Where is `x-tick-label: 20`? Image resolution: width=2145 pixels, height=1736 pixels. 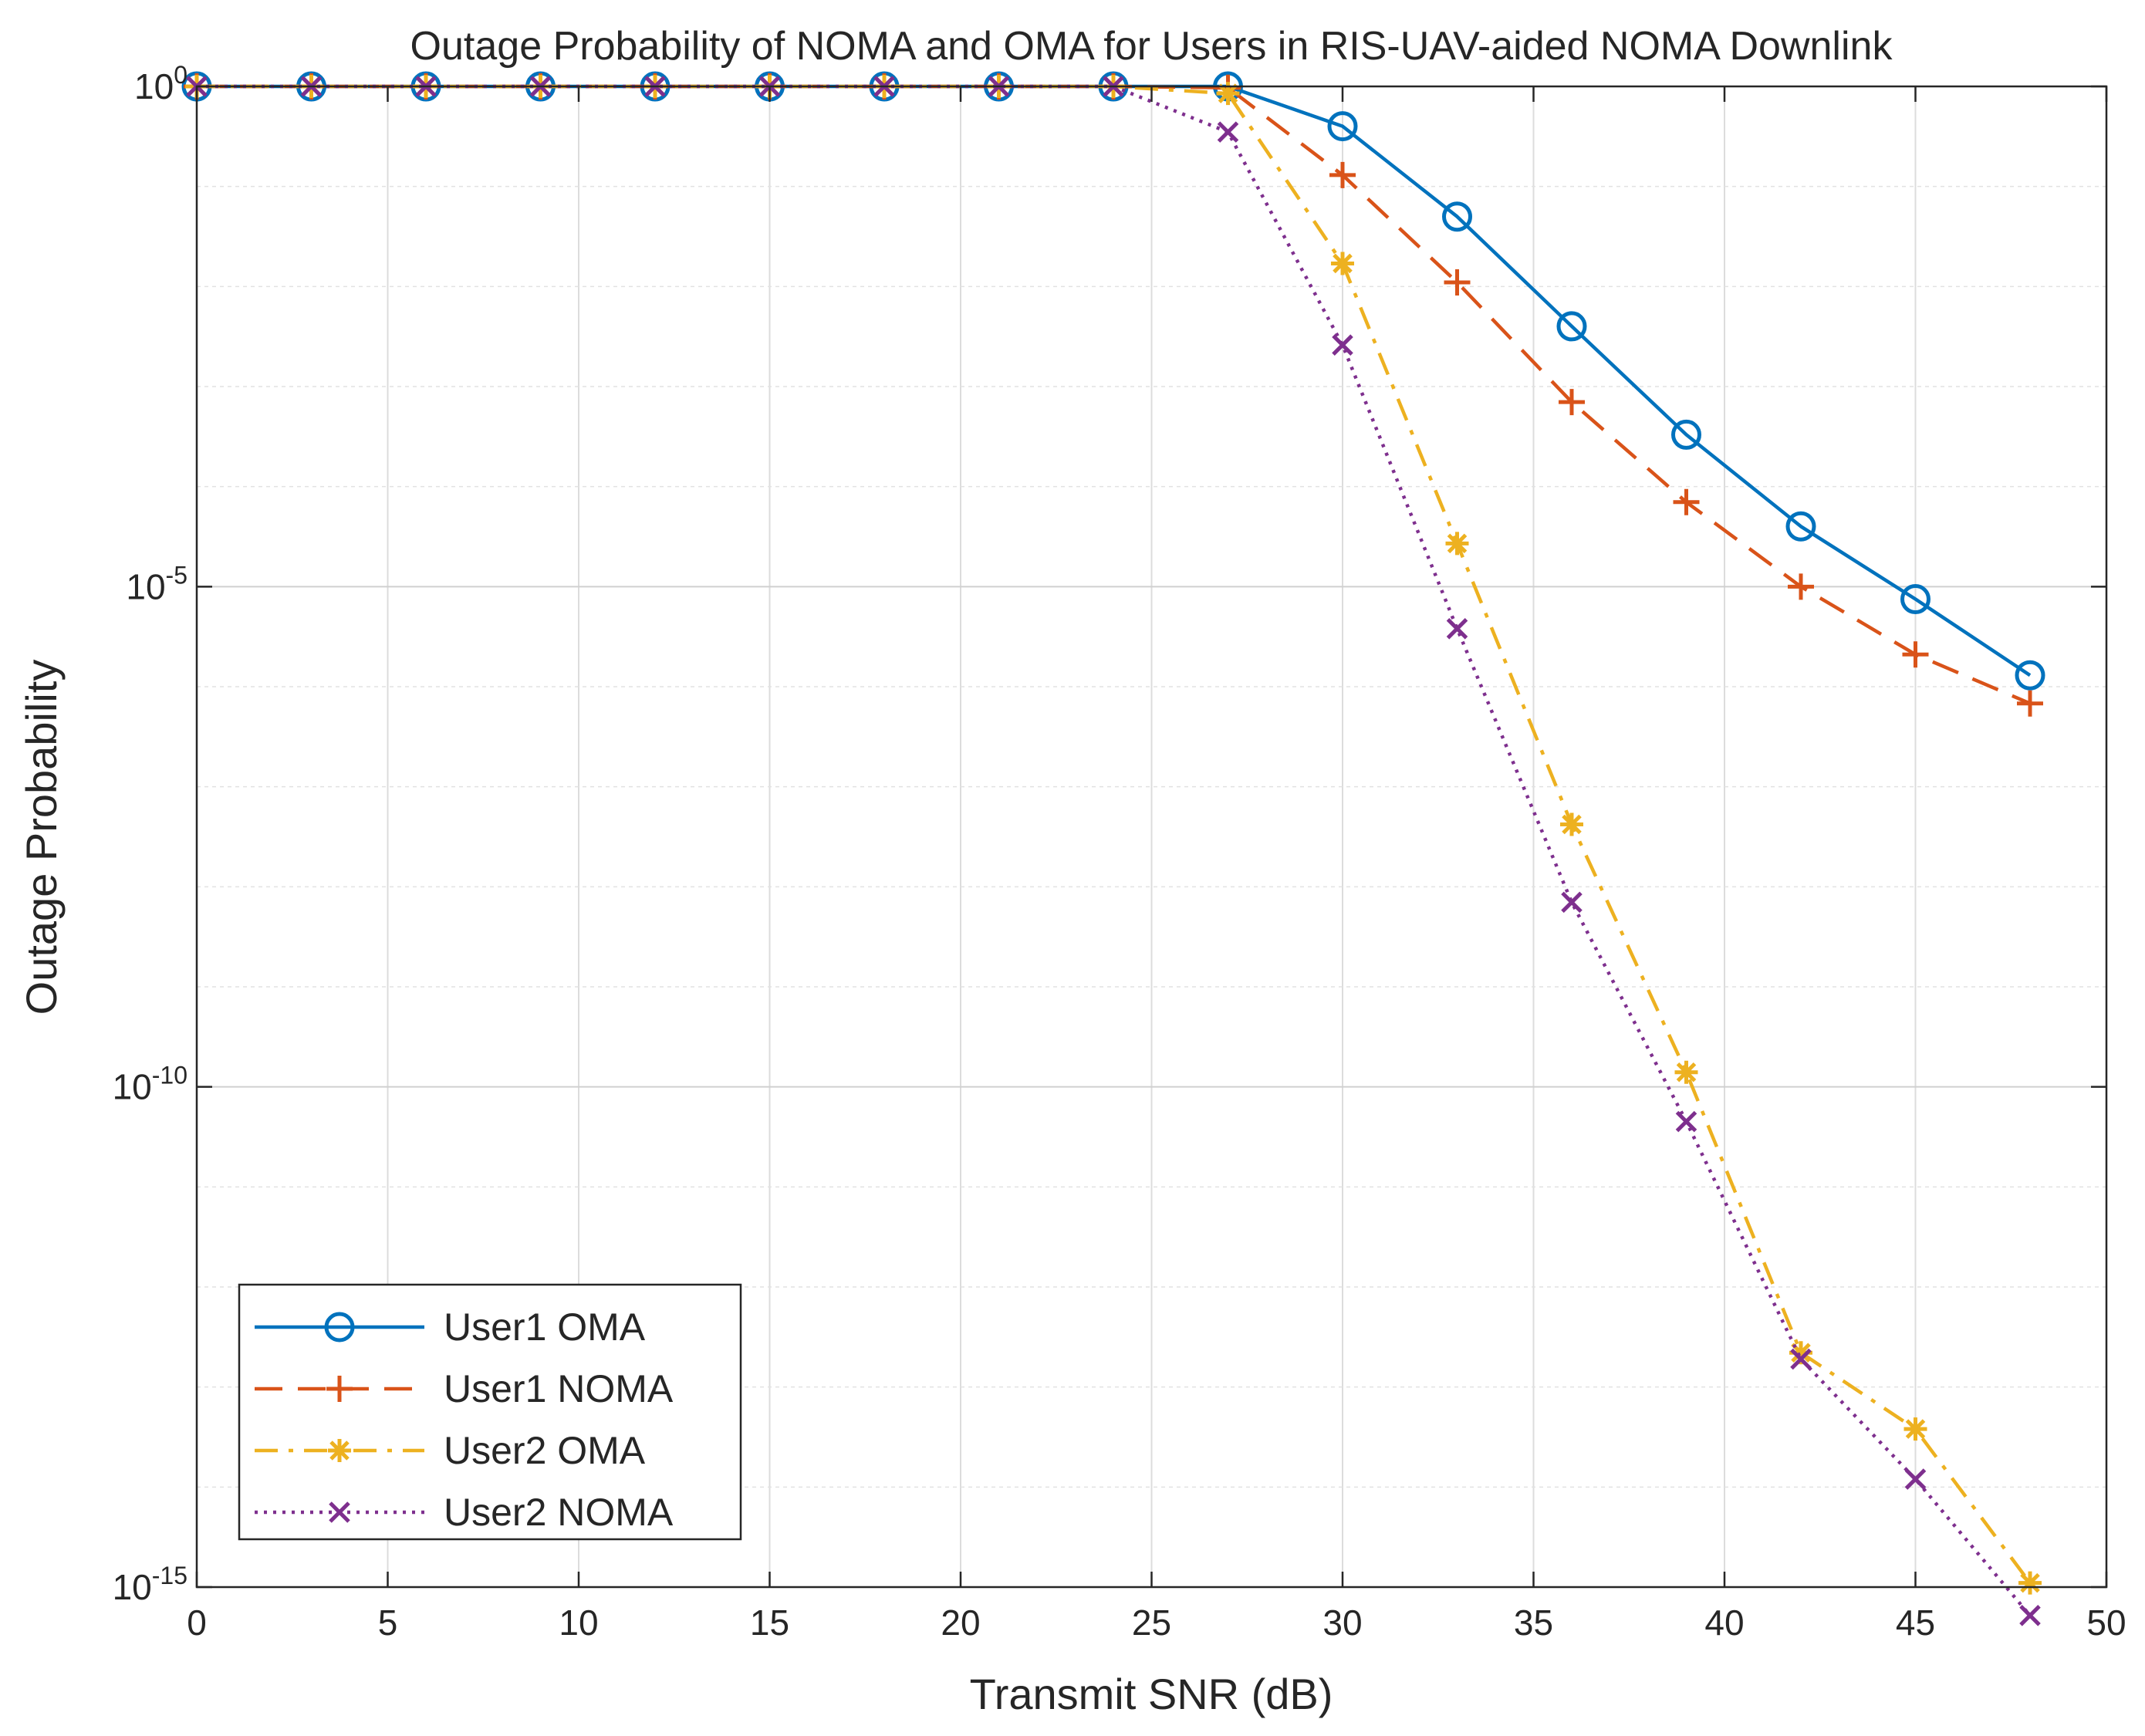 x-tick-label: 20 is located at coordinates (960, 1623).